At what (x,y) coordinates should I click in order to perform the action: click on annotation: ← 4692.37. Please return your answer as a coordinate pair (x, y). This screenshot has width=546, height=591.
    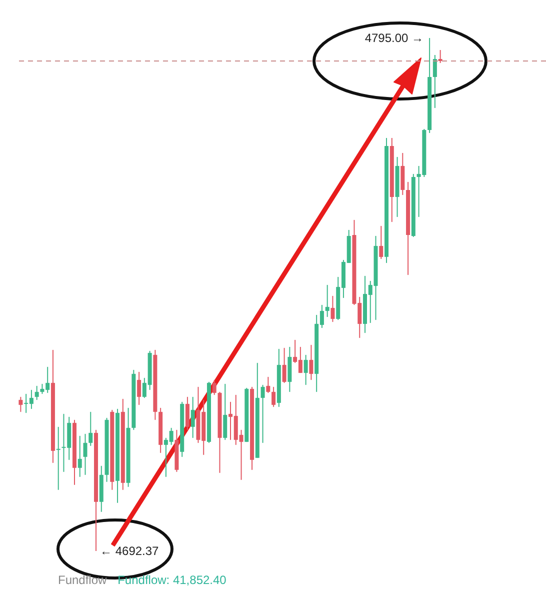
    Looking at the image, I should click on (130, 551).